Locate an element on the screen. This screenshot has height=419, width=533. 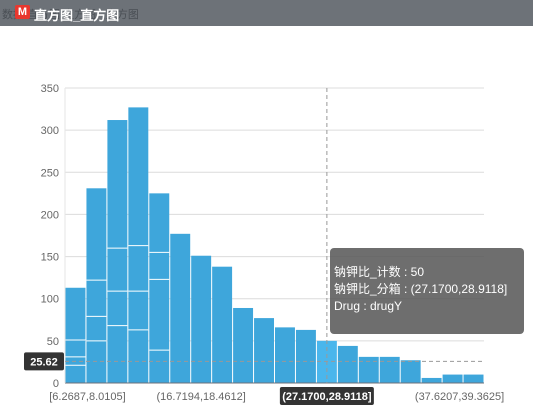
y-crosshair-label: 25.62 is located at coordinates (44, 362).